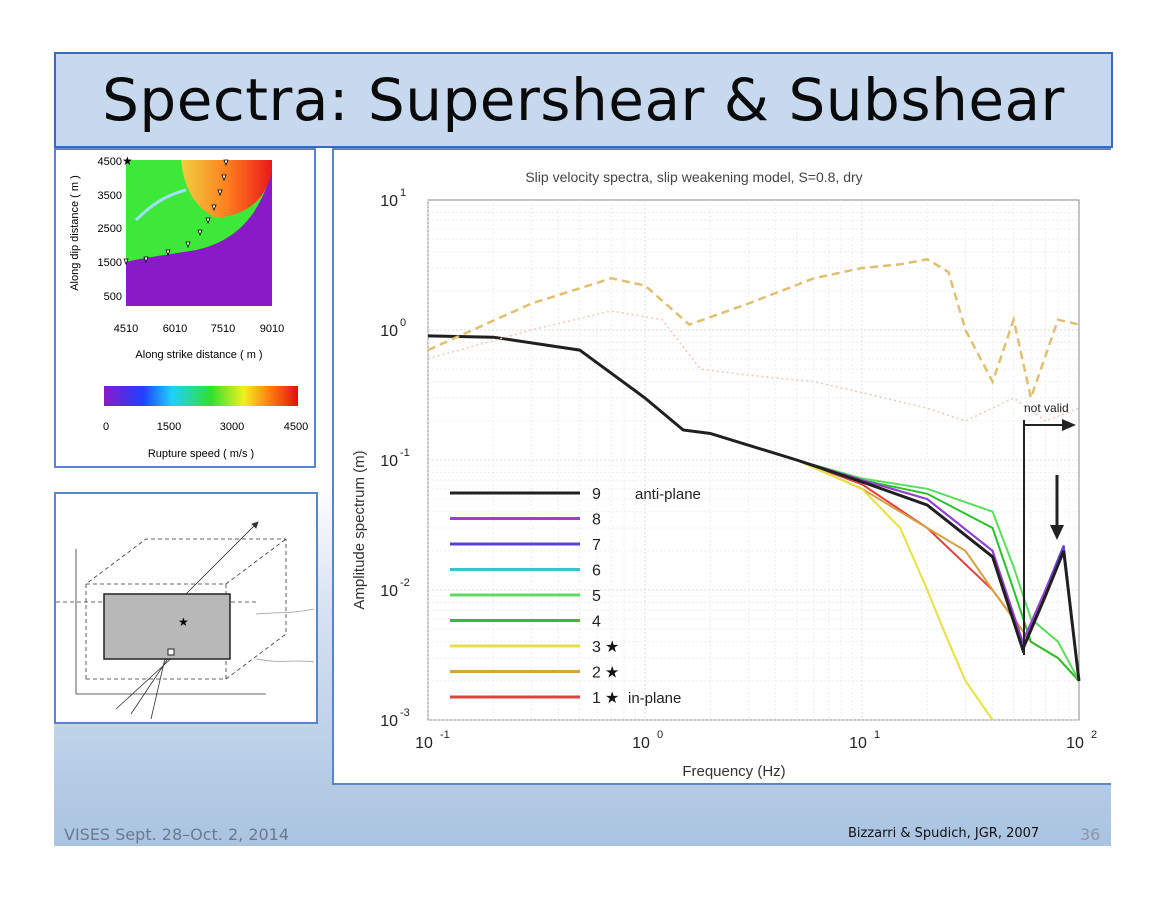 Image resolution: width=1164 pixels, height=899 pixels. I want to click on slide-title: Spectra: Supershear & Subshear, so click(583, 100).